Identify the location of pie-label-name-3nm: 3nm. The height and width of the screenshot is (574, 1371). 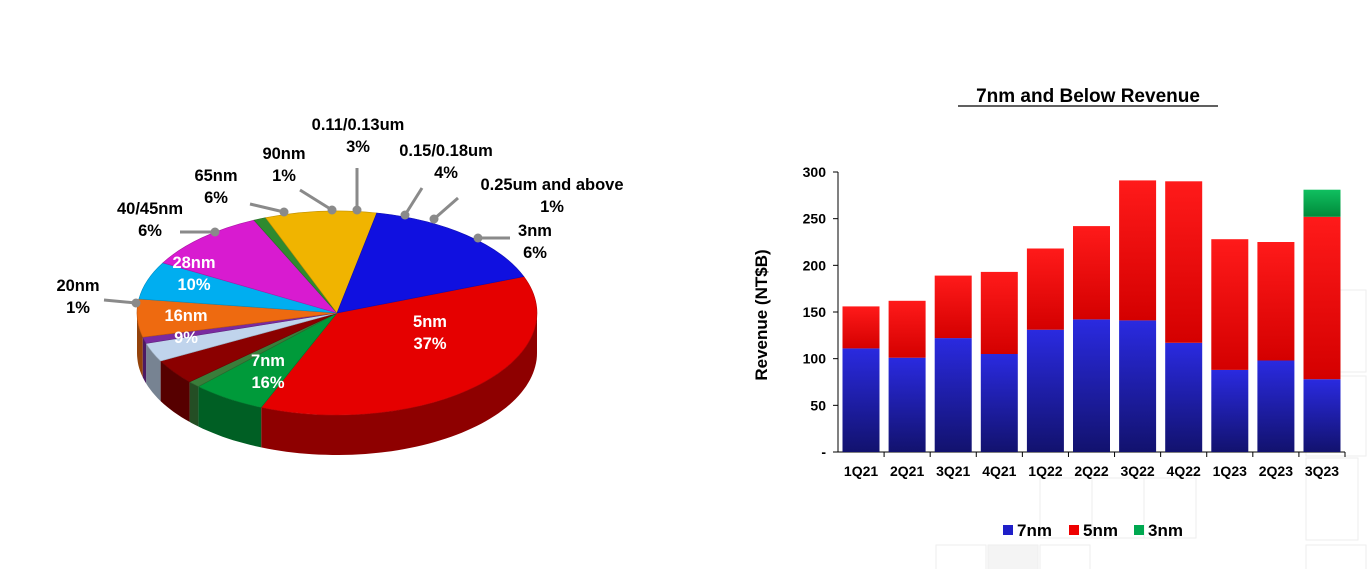
(535, 231).